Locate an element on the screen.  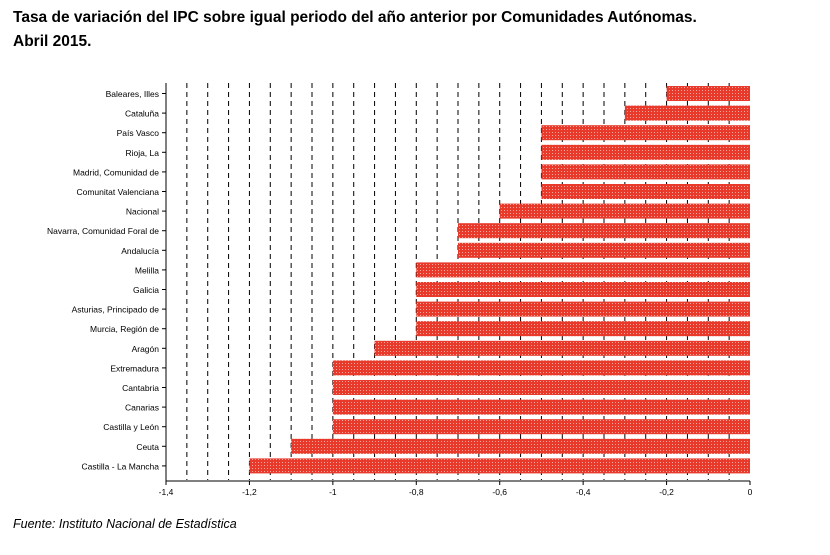
category-label: País Vasco is located at coordinates (138, 133).